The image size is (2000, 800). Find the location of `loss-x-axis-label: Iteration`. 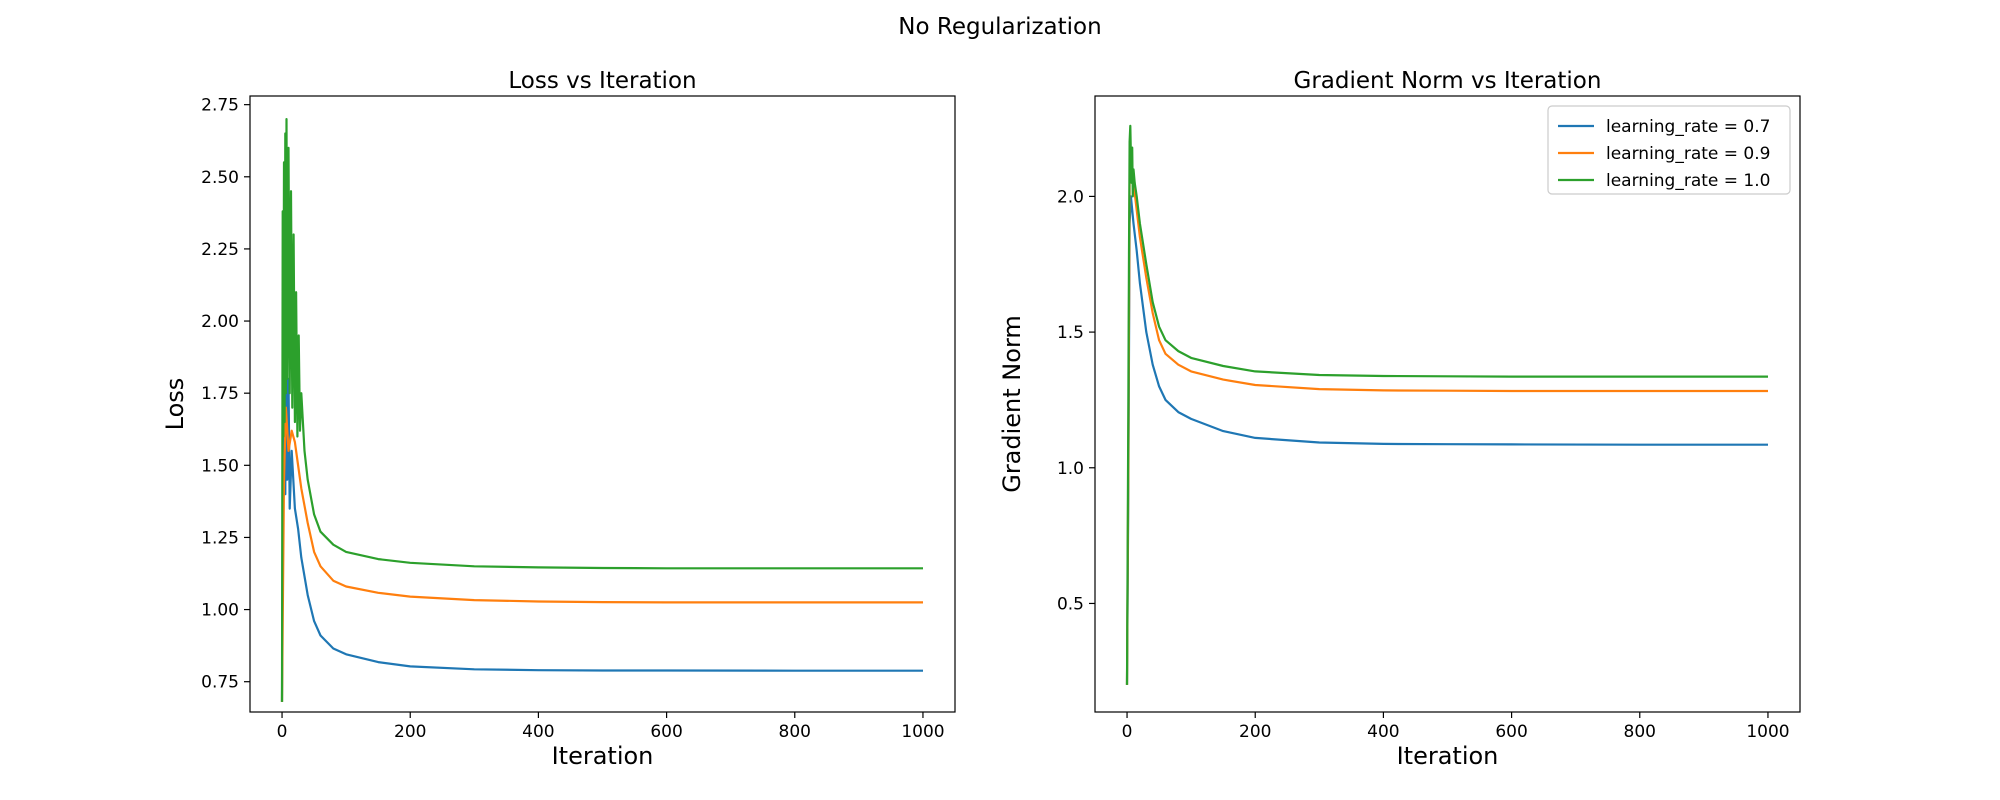

loss-x-axis-label: Iteration is located at coordinates (603, 756).